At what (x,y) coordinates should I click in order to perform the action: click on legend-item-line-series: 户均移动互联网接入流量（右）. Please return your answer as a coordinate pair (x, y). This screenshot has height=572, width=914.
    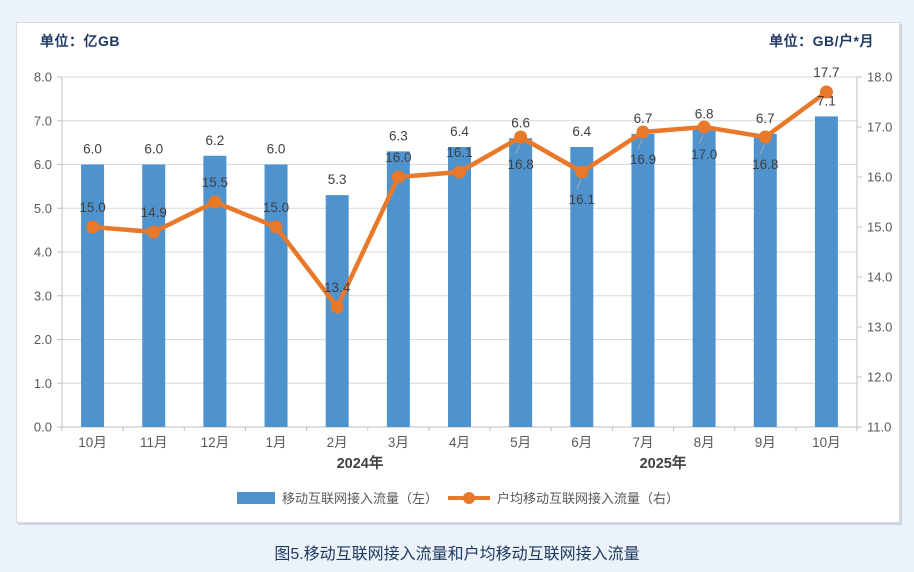
    Looking at the image, I should click on (563, 497).